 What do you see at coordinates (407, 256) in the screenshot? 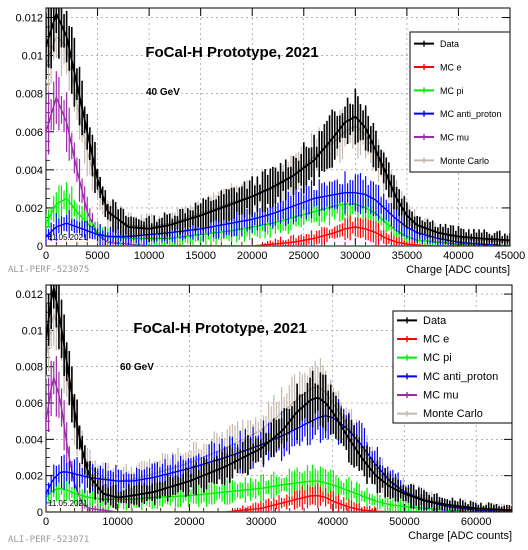
I see `x-tick-label: 35000` at bounding box center [407, 256].